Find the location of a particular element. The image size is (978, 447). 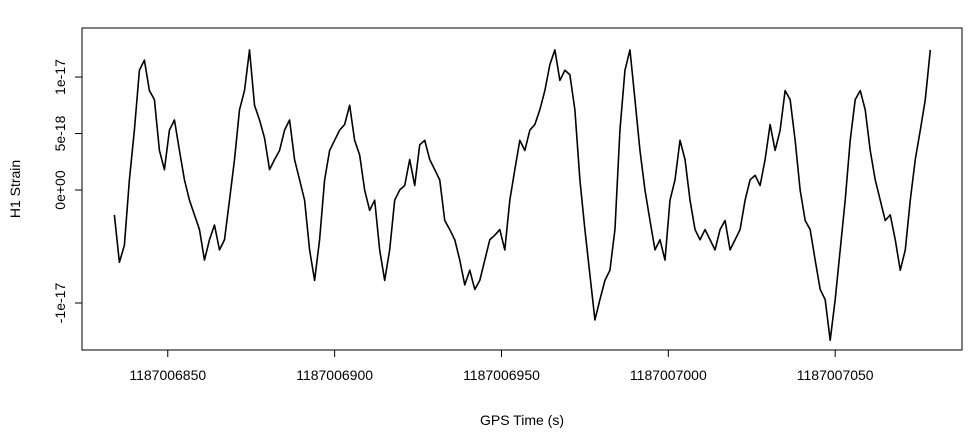

y-tick-label: 0e+00 is located at coordinates (60, 190).